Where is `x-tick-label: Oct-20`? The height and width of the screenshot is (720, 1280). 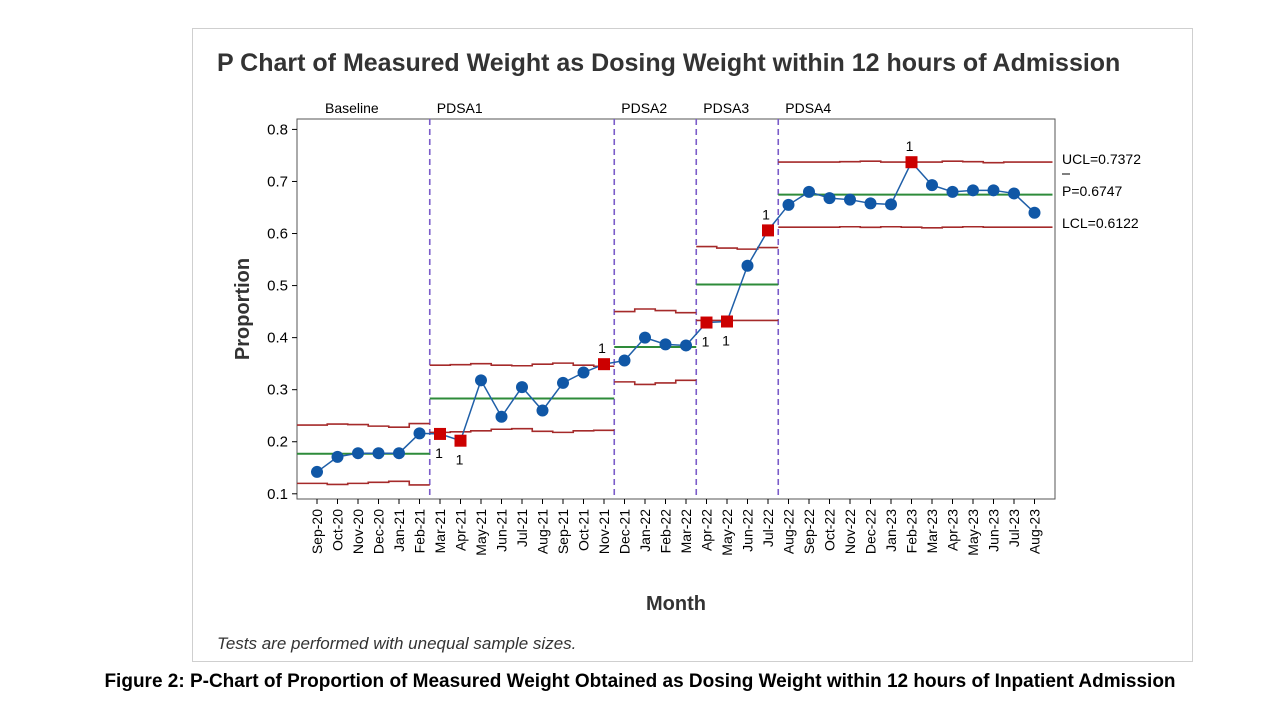
x-tick-label: Oct-20 is located at coordinates (338, 530).